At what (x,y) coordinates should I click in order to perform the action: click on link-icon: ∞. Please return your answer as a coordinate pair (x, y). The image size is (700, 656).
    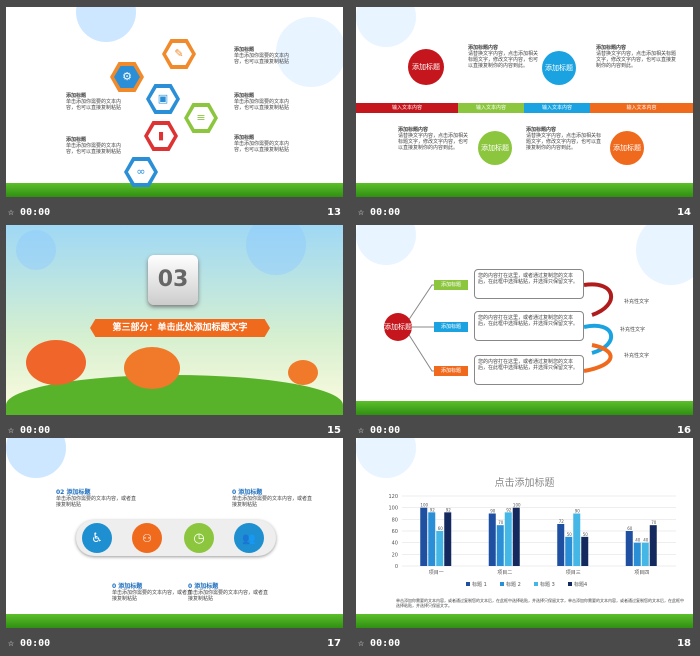
    Looking at the image, I should click on (141, 172).